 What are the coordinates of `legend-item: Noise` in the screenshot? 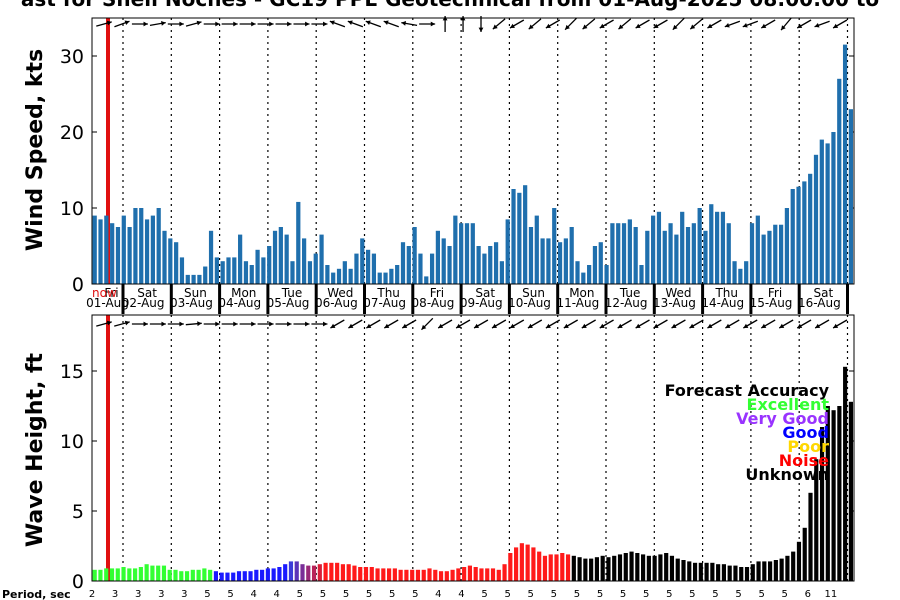 It's located at (804, 460).